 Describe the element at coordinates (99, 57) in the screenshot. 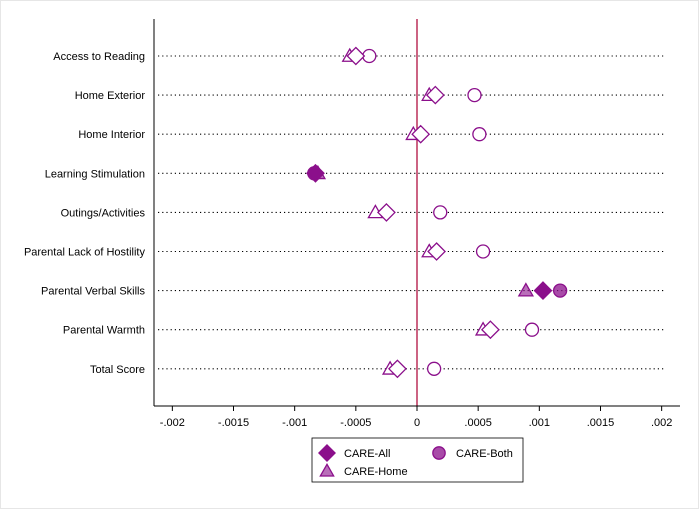

I see `category-label: Access to Reading` at that location.